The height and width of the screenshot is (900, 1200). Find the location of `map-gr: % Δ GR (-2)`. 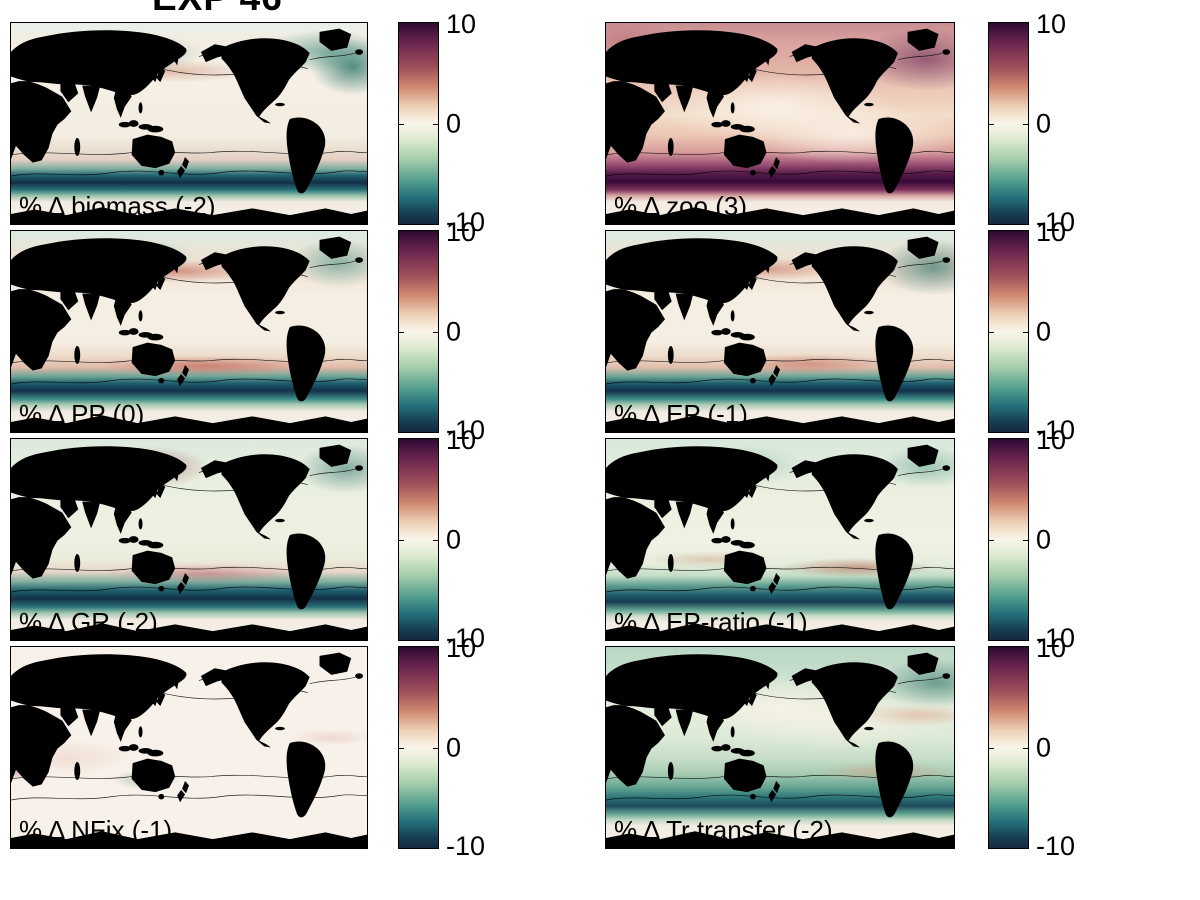

map-gr: % Δ GR (-2) is located at coordinates (189, 539).